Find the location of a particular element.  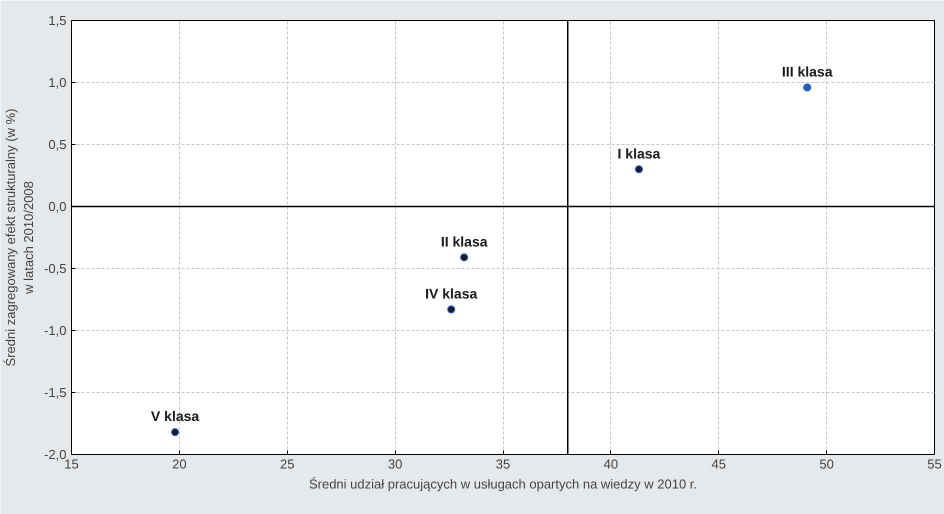

x-tick-label: 35 is located at coordinates (503, 464).